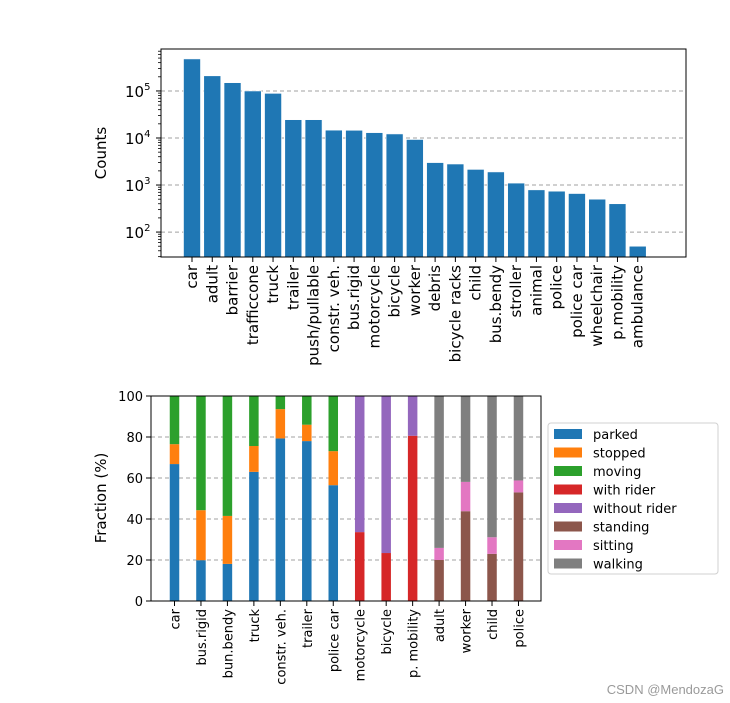 The image size is (730, 703). Describe the element at coordinates (139, 602) in the screenshot. I see `bottom-y-tick-label: 0` at that location.